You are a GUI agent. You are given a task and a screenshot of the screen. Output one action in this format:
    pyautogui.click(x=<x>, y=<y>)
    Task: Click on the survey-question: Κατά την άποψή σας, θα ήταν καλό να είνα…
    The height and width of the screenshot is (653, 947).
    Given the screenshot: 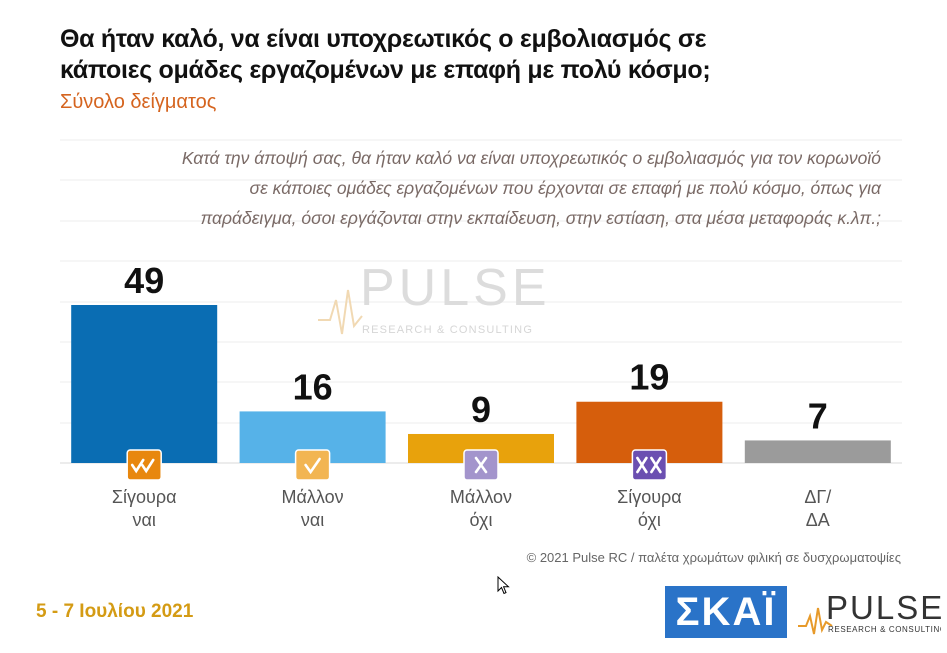 What is the action you would take?
    pyautogui.click(x=531, y=188)
    